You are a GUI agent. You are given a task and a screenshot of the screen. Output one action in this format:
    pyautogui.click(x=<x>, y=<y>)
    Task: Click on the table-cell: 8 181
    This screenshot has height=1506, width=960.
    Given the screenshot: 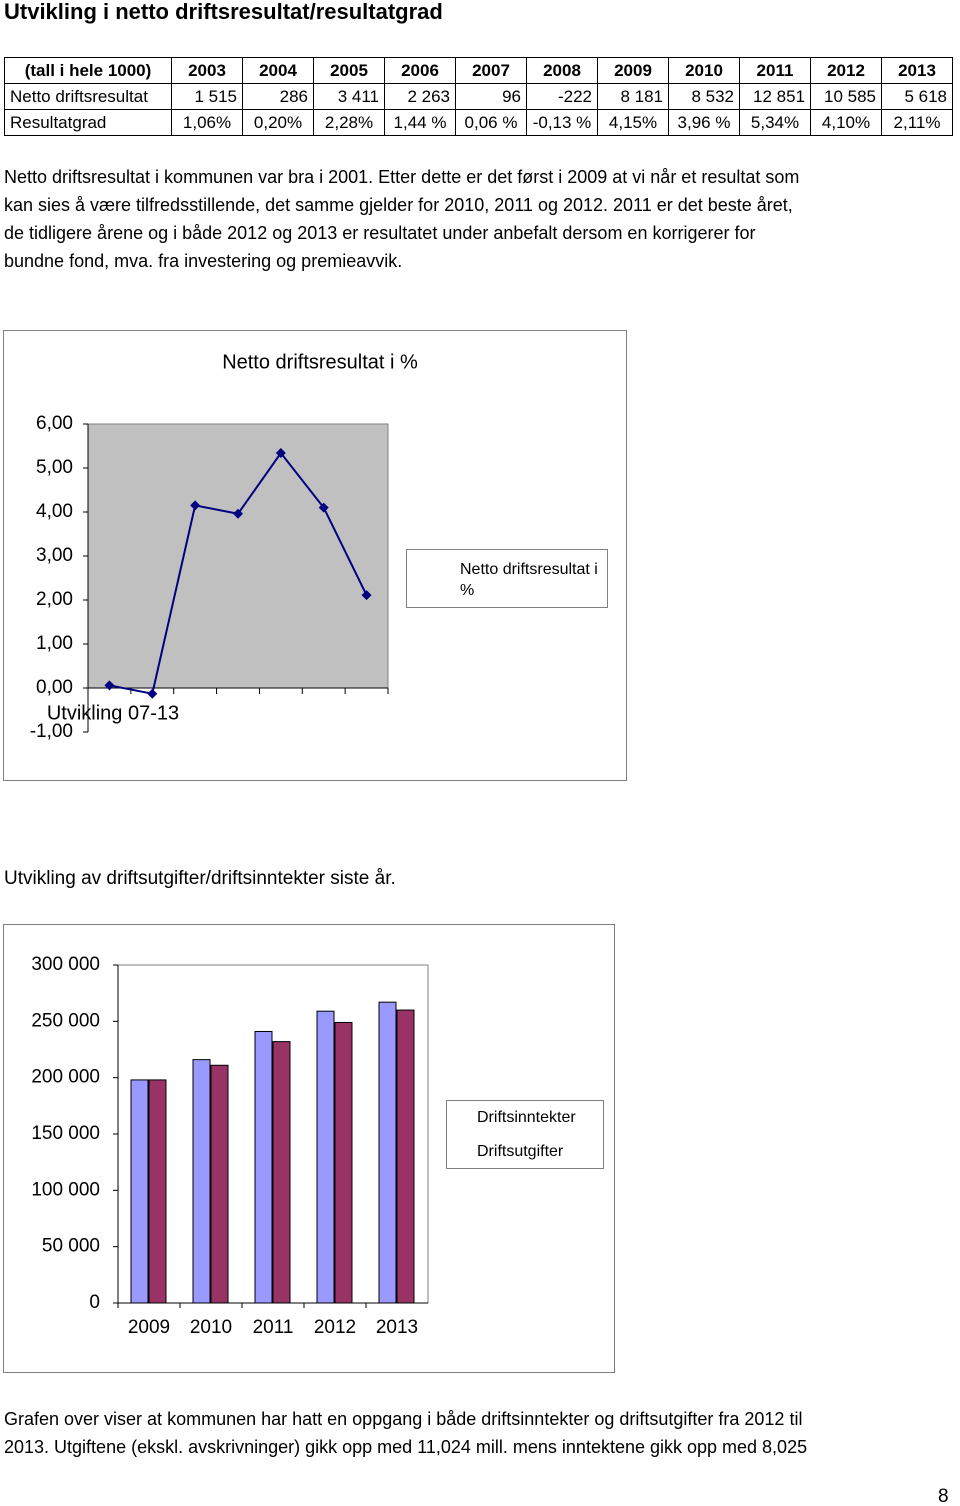 What is the action you would take?
    pyautogui.click(x=633, y=96)
    